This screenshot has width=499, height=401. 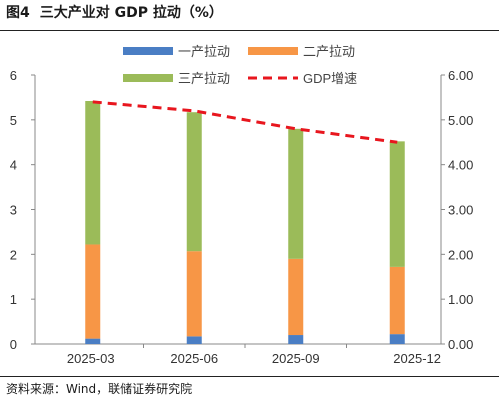 I want to click on x-tick-label: 2025-09, so click(x=296, y=358).